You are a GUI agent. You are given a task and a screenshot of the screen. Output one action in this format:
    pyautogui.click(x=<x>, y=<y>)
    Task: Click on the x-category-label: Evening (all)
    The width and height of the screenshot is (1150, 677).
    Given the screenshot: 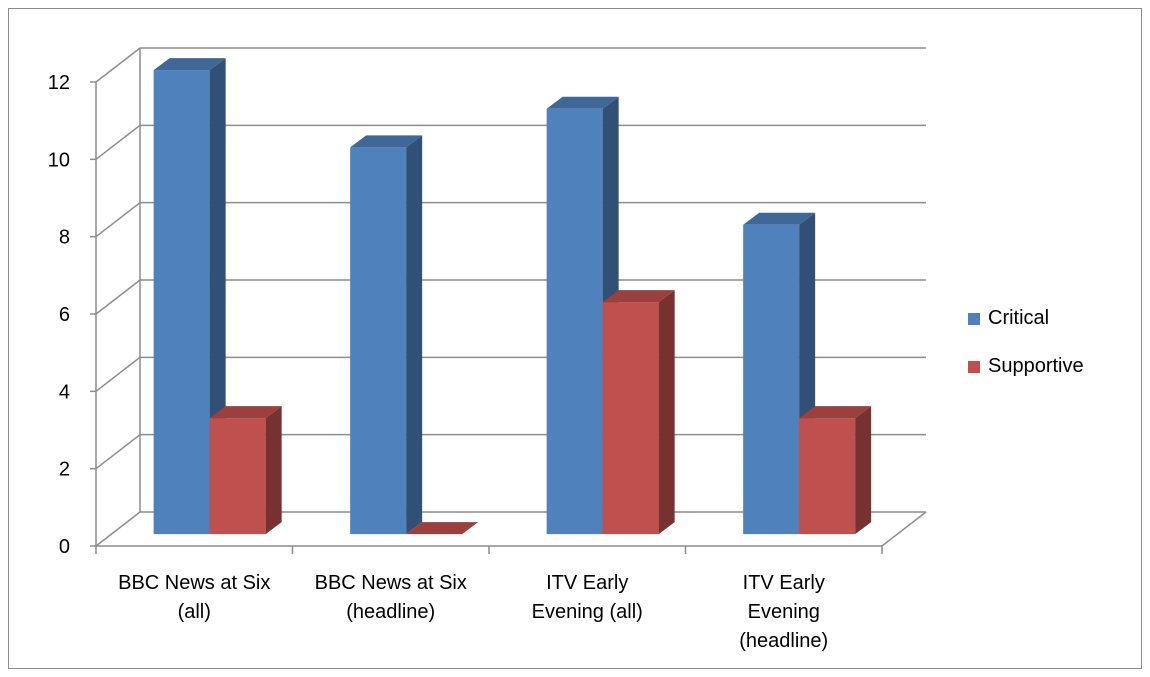 What is the action you would take?
    pyautogui.click(x=587, y=612)
    